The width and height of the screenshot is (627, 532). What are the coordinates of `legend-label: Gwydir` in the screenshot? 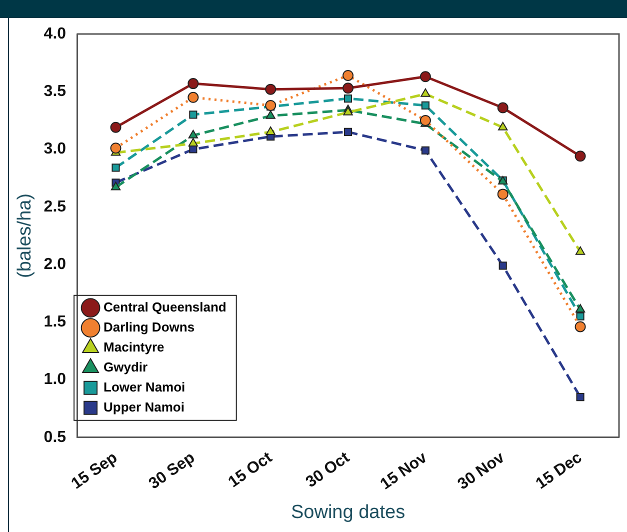 It's located at (126, 366).